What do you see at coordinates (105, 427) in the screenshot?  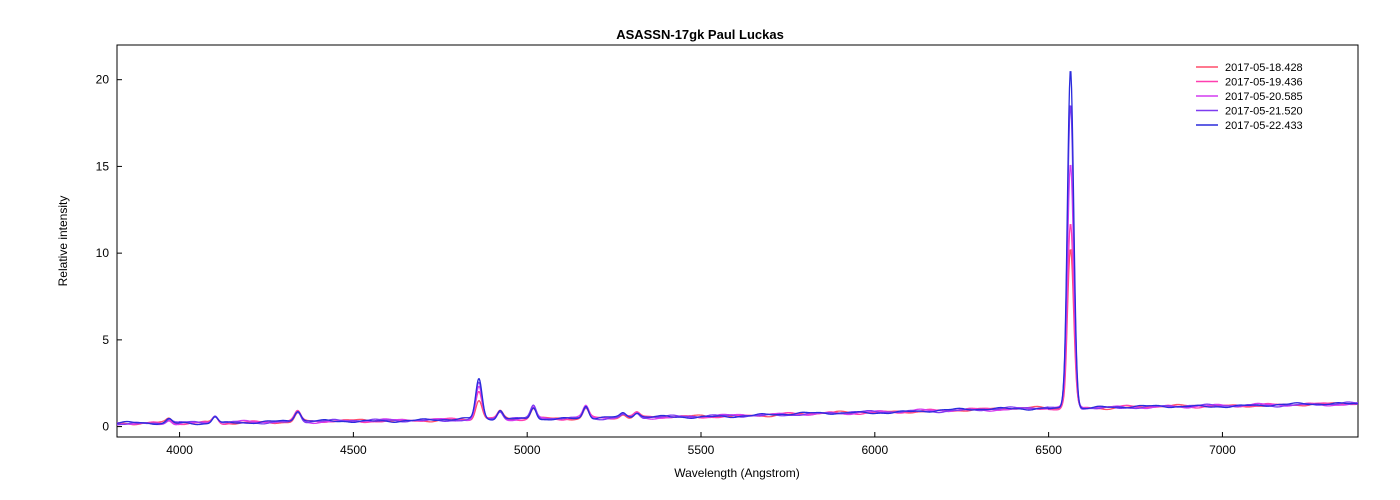 I see `y-tick-label: 0` at bounding box center [105, 427].